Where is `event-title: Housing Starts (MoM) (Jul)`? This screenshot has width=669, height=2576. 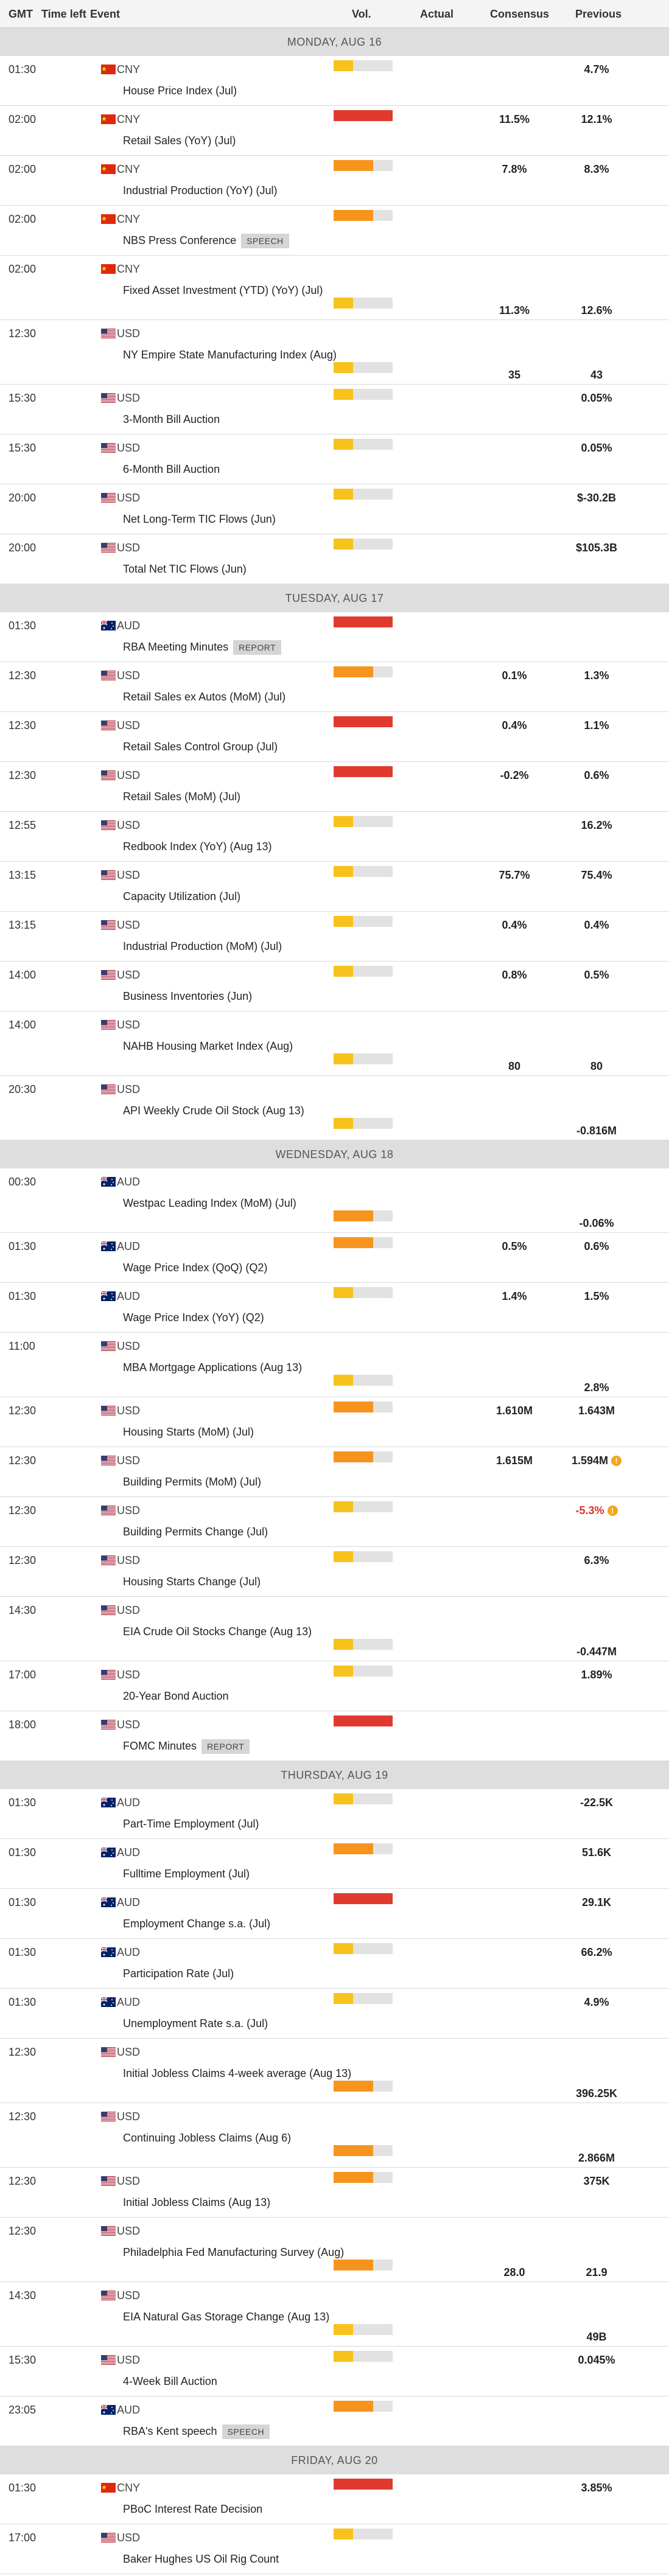
event-title: Housing Starts (MoM) (Jul) is located at coordinates (188, 1432).